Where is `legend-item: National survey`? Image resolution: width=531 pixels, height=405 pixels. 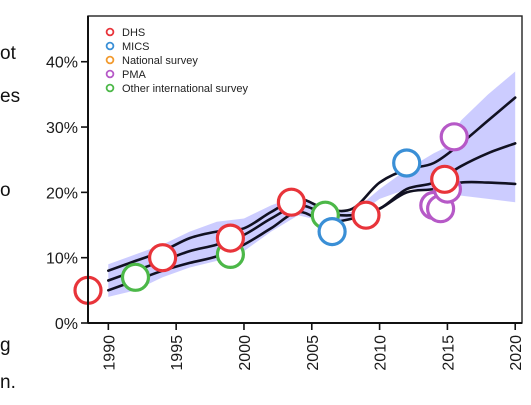 legend-item: National survey is located at coordinates (151, 61).